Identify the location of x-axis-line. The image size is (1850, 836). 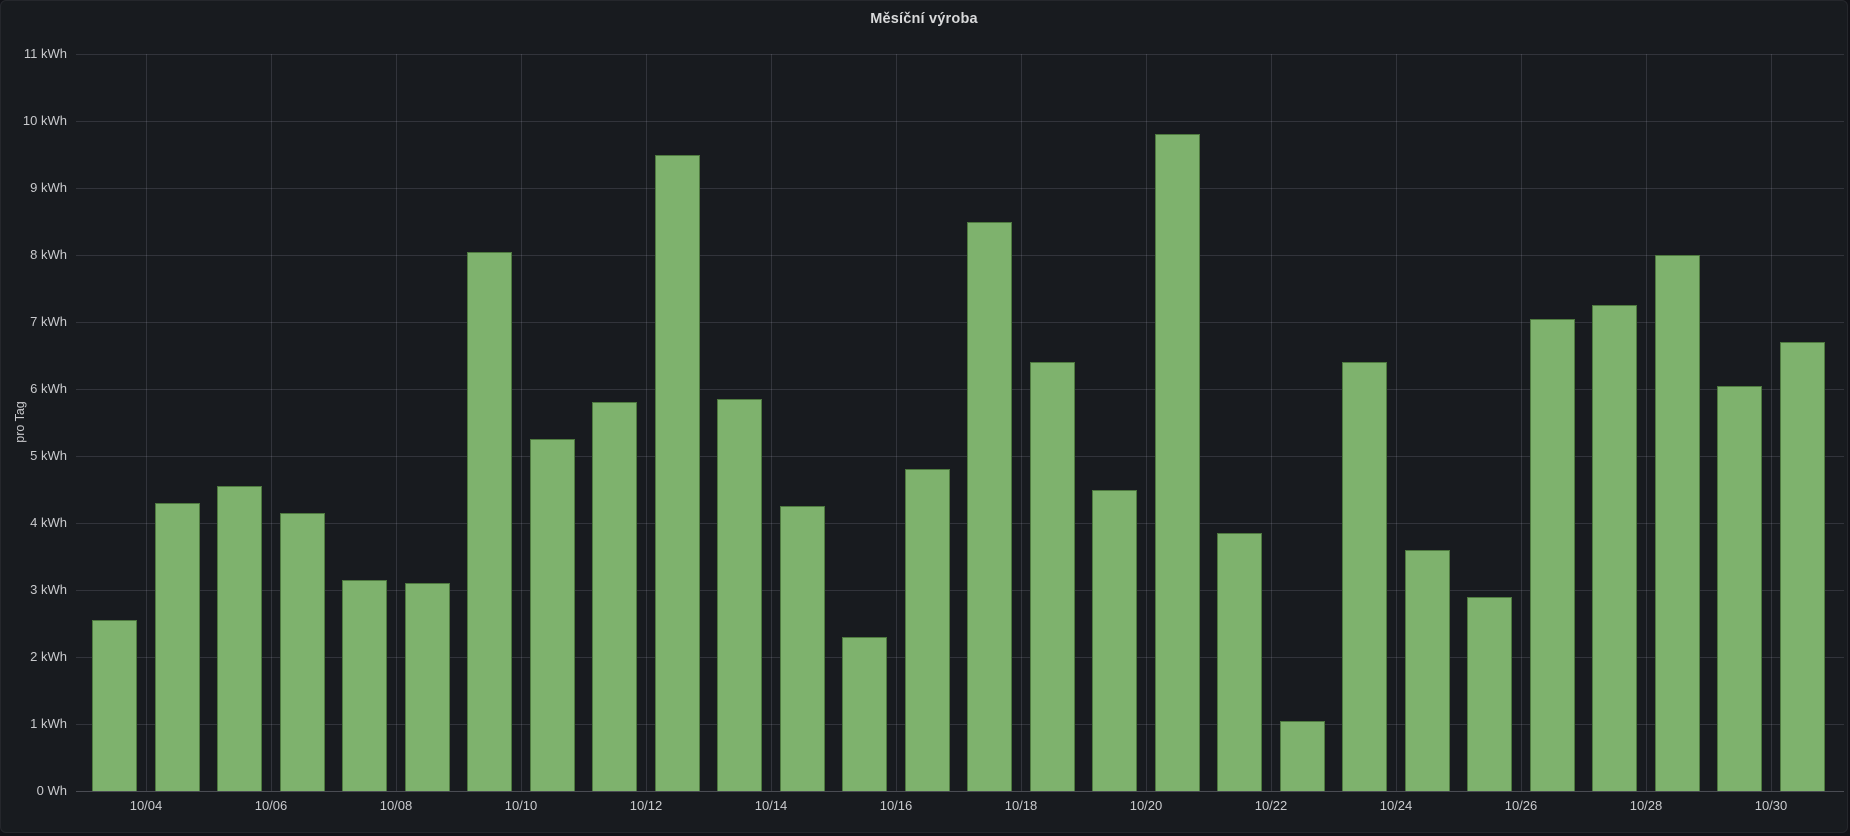
(960, 791).